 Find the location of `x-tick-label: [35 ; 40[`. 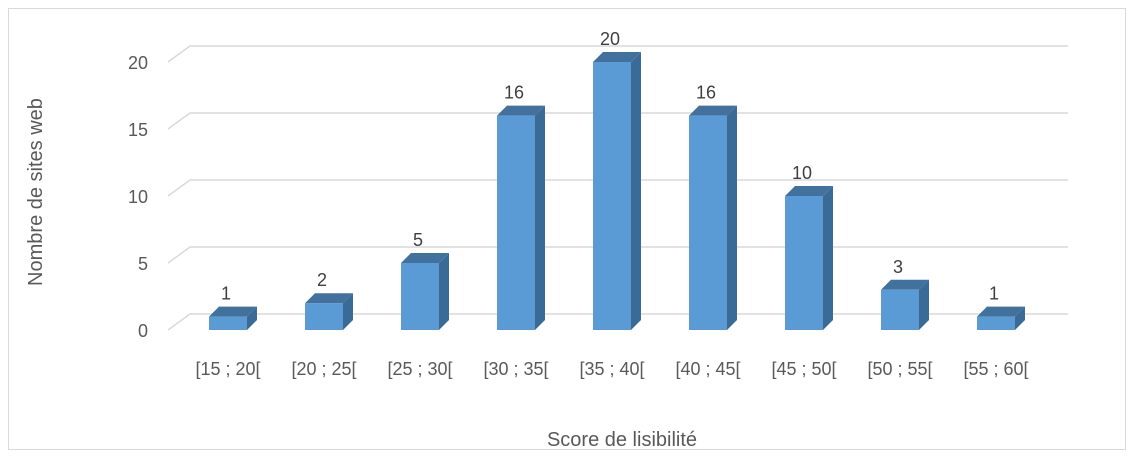

x-tick-label: [35 ; 40[ is located at coordinates (611, 369).